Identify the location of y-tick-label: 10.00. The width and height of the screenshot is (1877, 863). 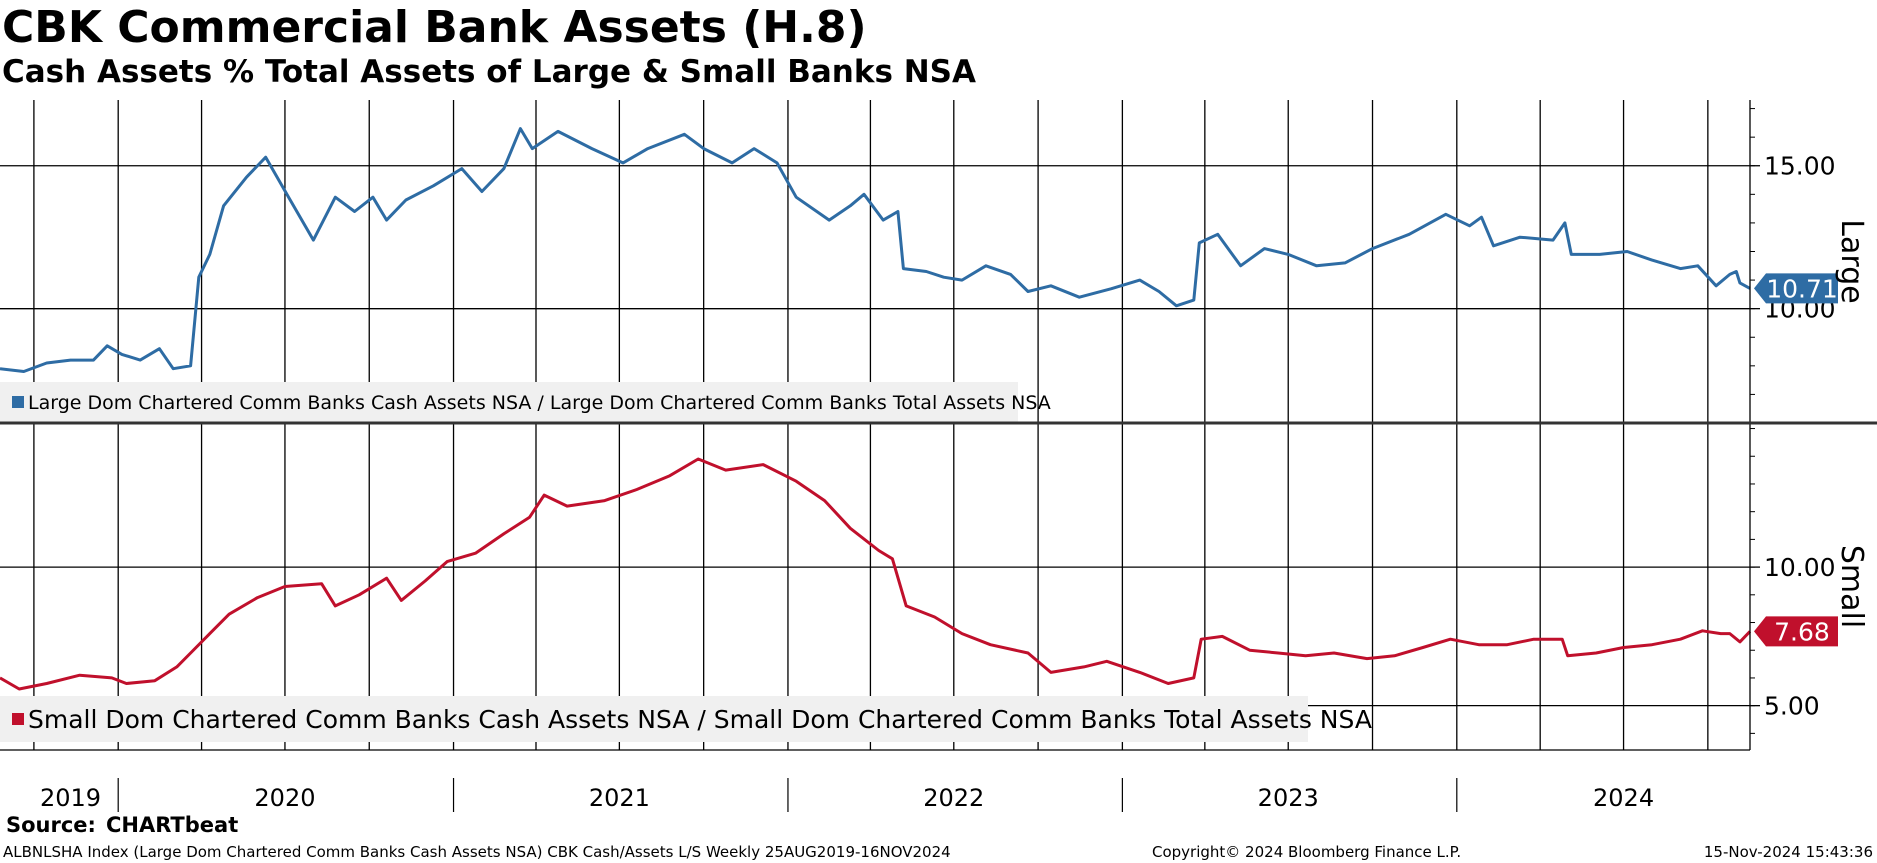
(1800, 567).